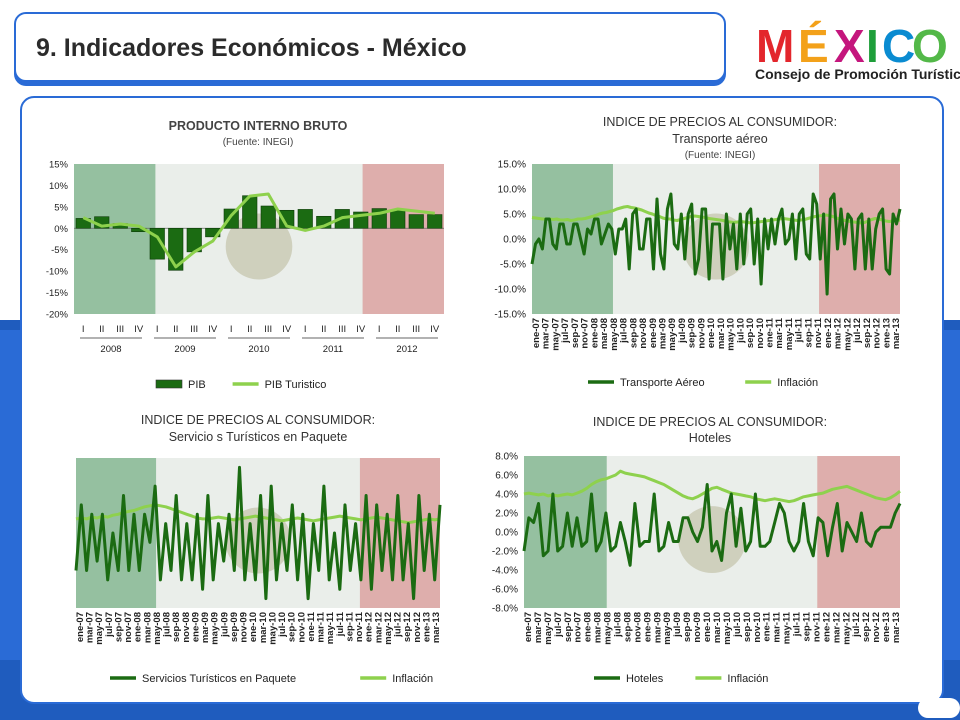 This screenshot has width=960, height=720. Describe the element at coordinates (57, 315) in the screenshot. I see `y-tick-label: -20%` at that location.